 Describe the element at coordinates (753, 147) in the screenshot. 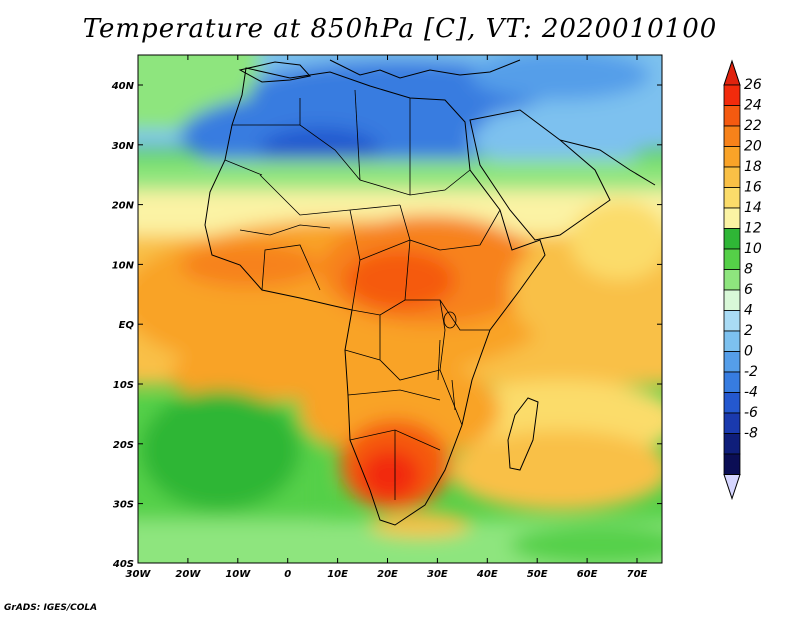

I see `colorbar-label: 20` at that location.